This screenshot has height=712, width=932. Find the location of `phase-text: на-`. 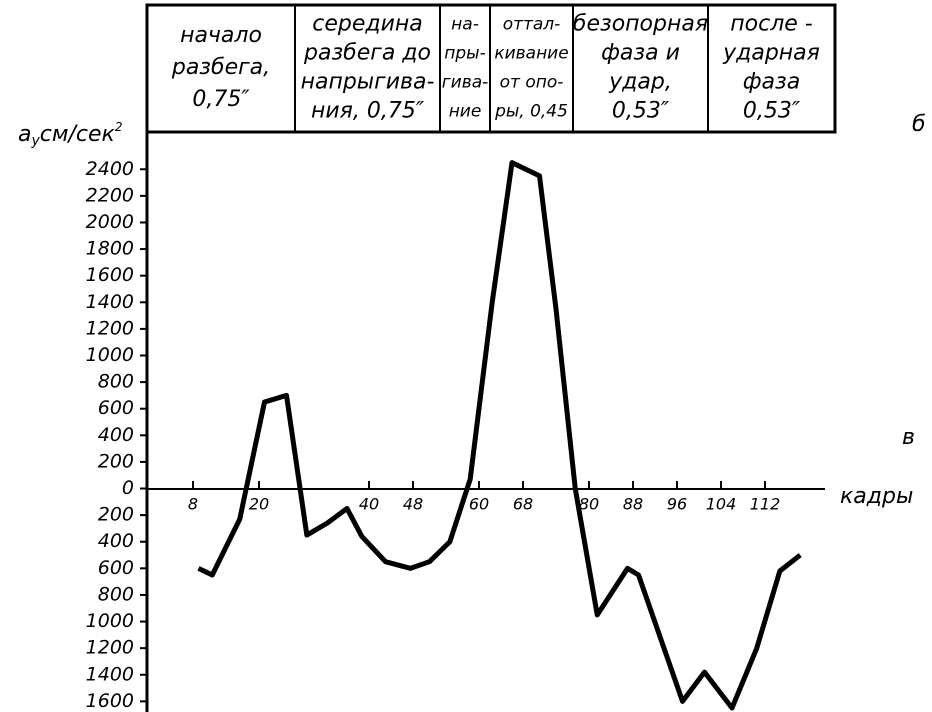

phase-text: на- is located at coordinates (465, 25).